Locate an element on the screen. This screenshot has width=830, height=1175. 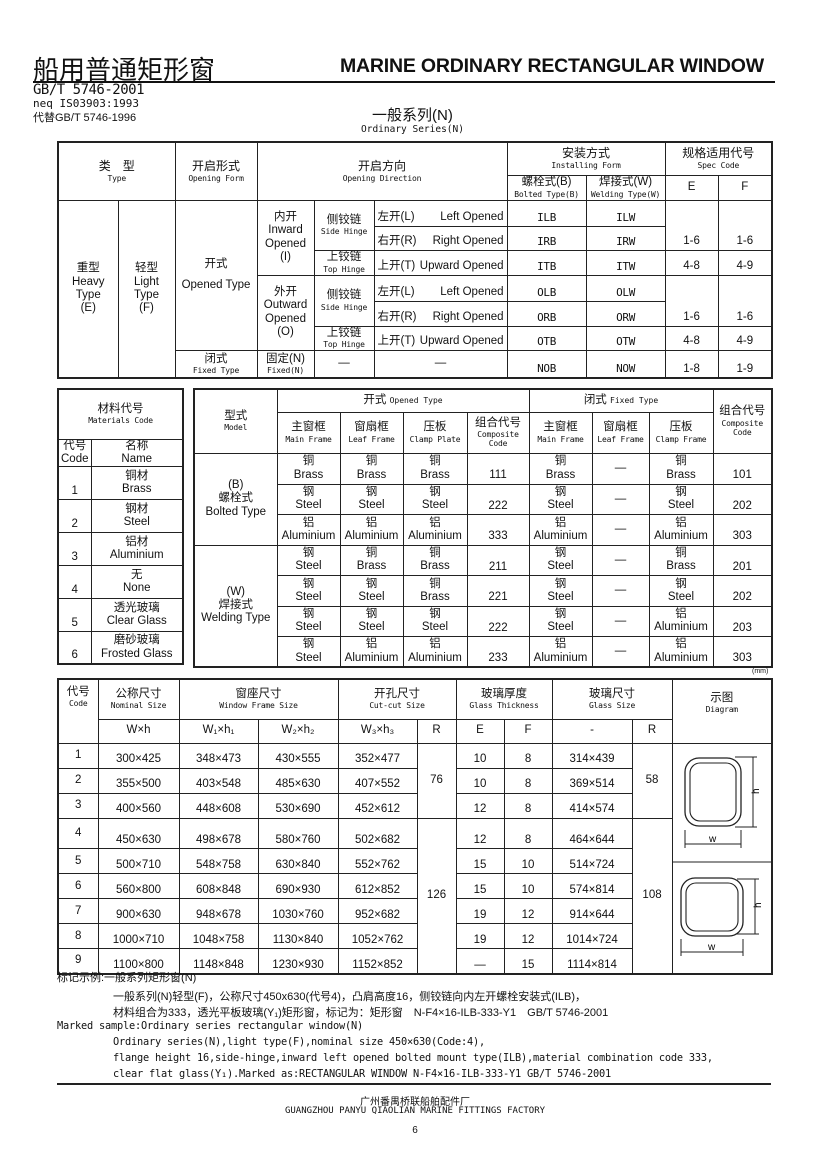
direction-cell: 上开(T) Upward Opened is located at coordinates (440, 262).